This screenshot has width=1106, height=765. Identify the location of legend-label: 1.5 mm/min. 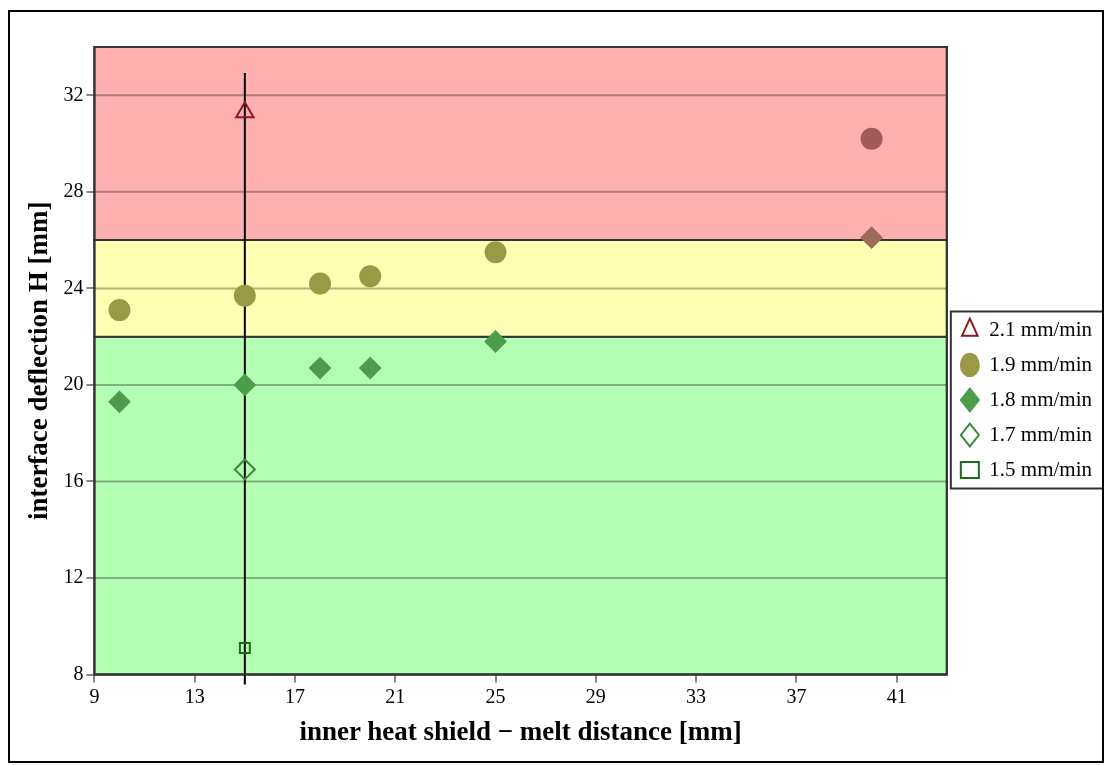
(1041, 468).